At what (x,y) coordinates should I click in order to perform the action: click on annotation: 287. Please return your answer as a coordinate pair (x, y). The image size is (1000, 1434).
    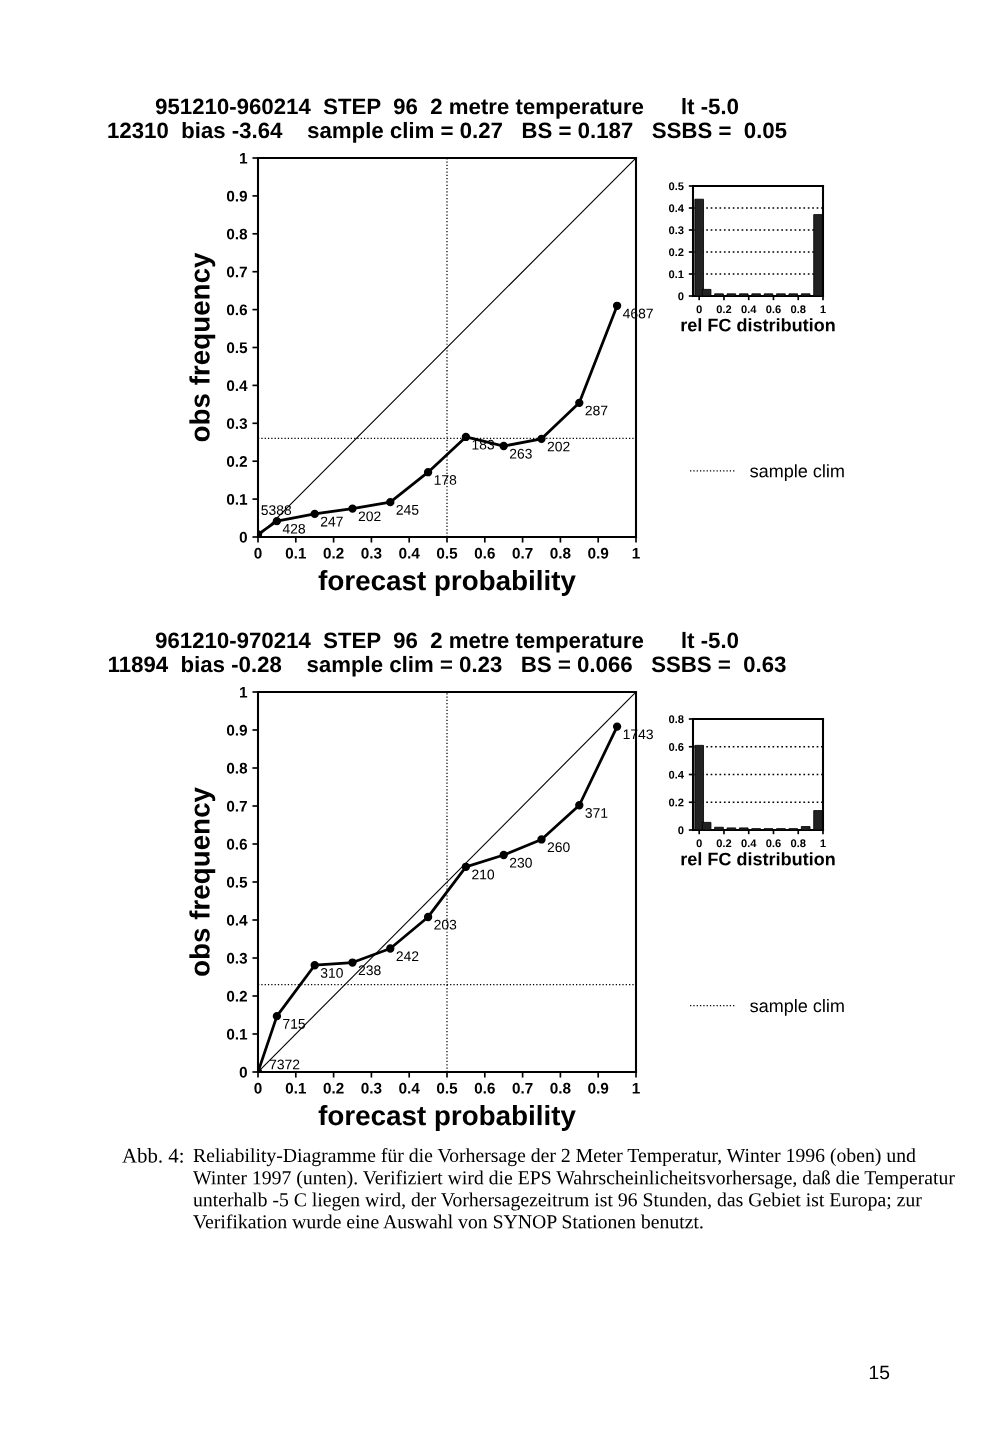
    Looking at the image, I should click on (596, 410).